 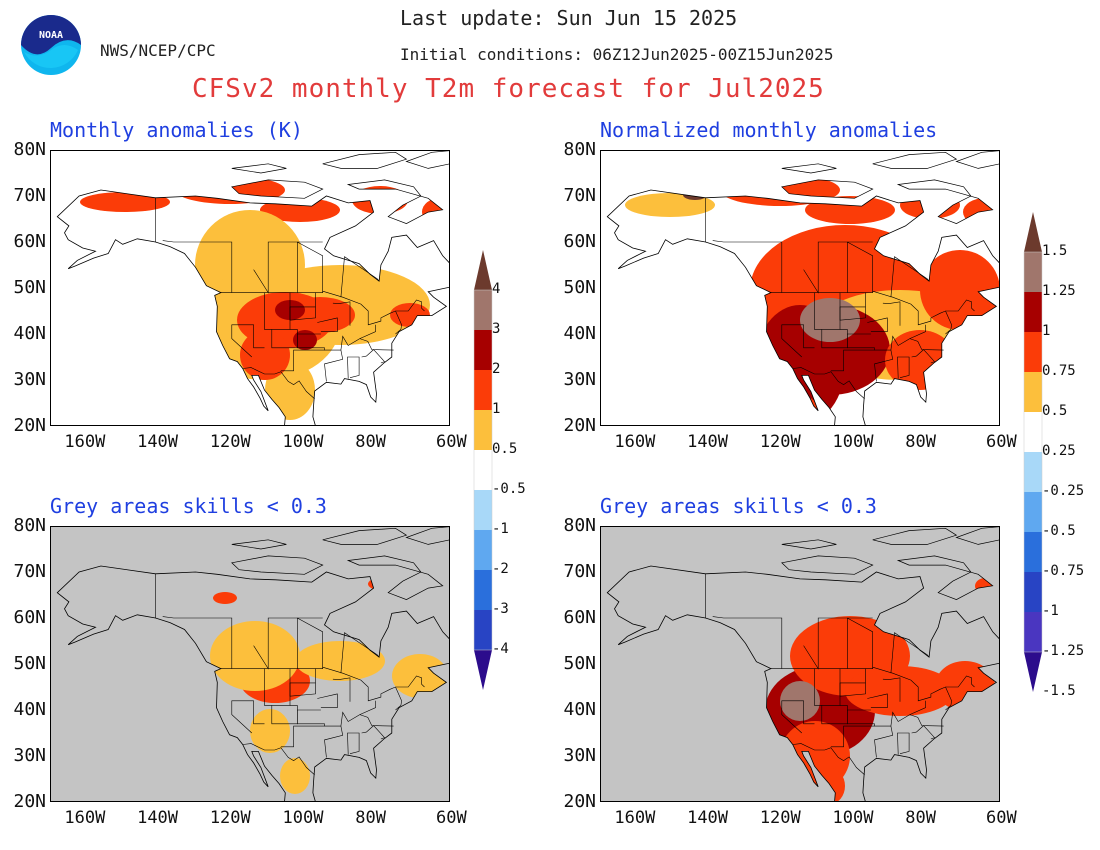 I want to click on colorbar-tick-label: -3, so click(x=500, y=609).